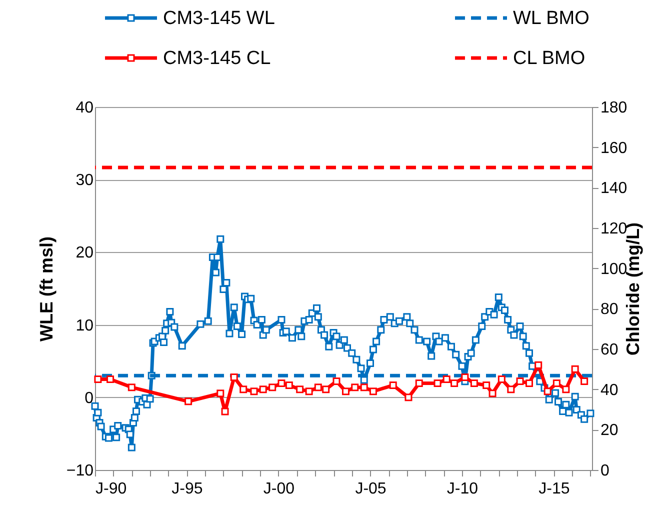 The height and width of the screenshot is (529, 670). What do you see at coordinates (85, 181) in the screenshot?
I see `y-tick-label: 30` at bounding box center [85, 181].